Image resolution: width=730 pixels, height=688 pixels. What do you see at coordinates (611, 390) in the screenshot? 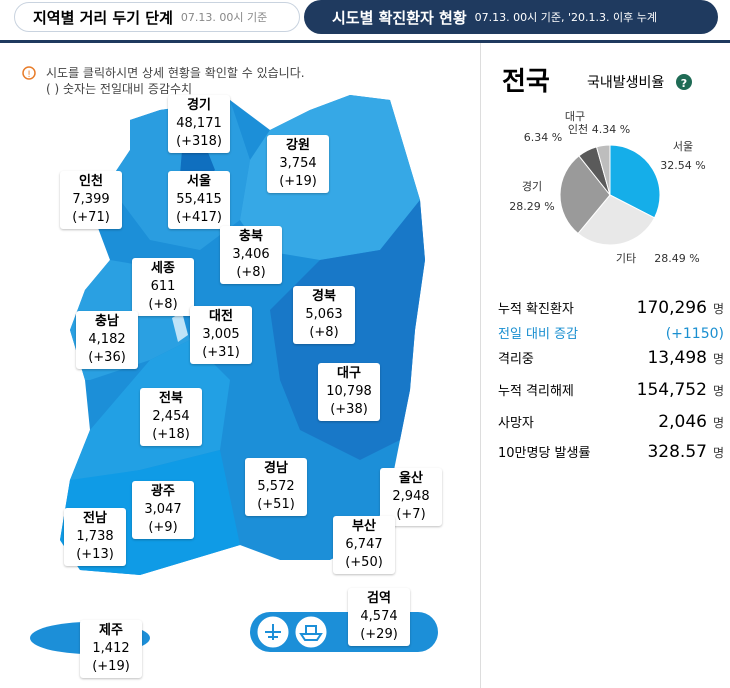
I see `stat-row: 누적 격리해제 154,752 명` at bounding box center [611, 390].